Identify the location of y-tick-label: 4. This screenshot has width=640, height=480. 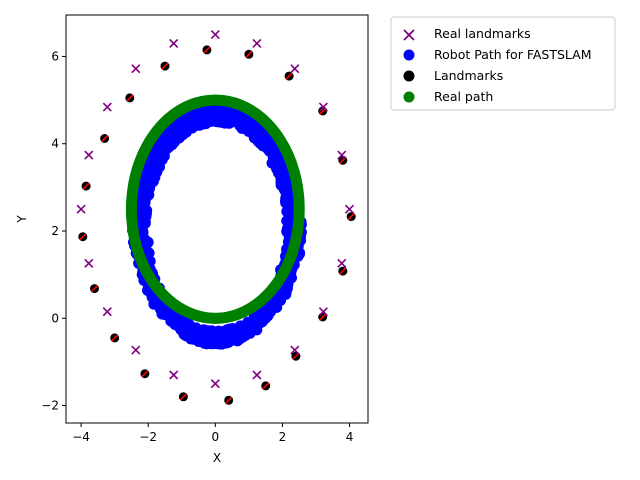
(55, 144).